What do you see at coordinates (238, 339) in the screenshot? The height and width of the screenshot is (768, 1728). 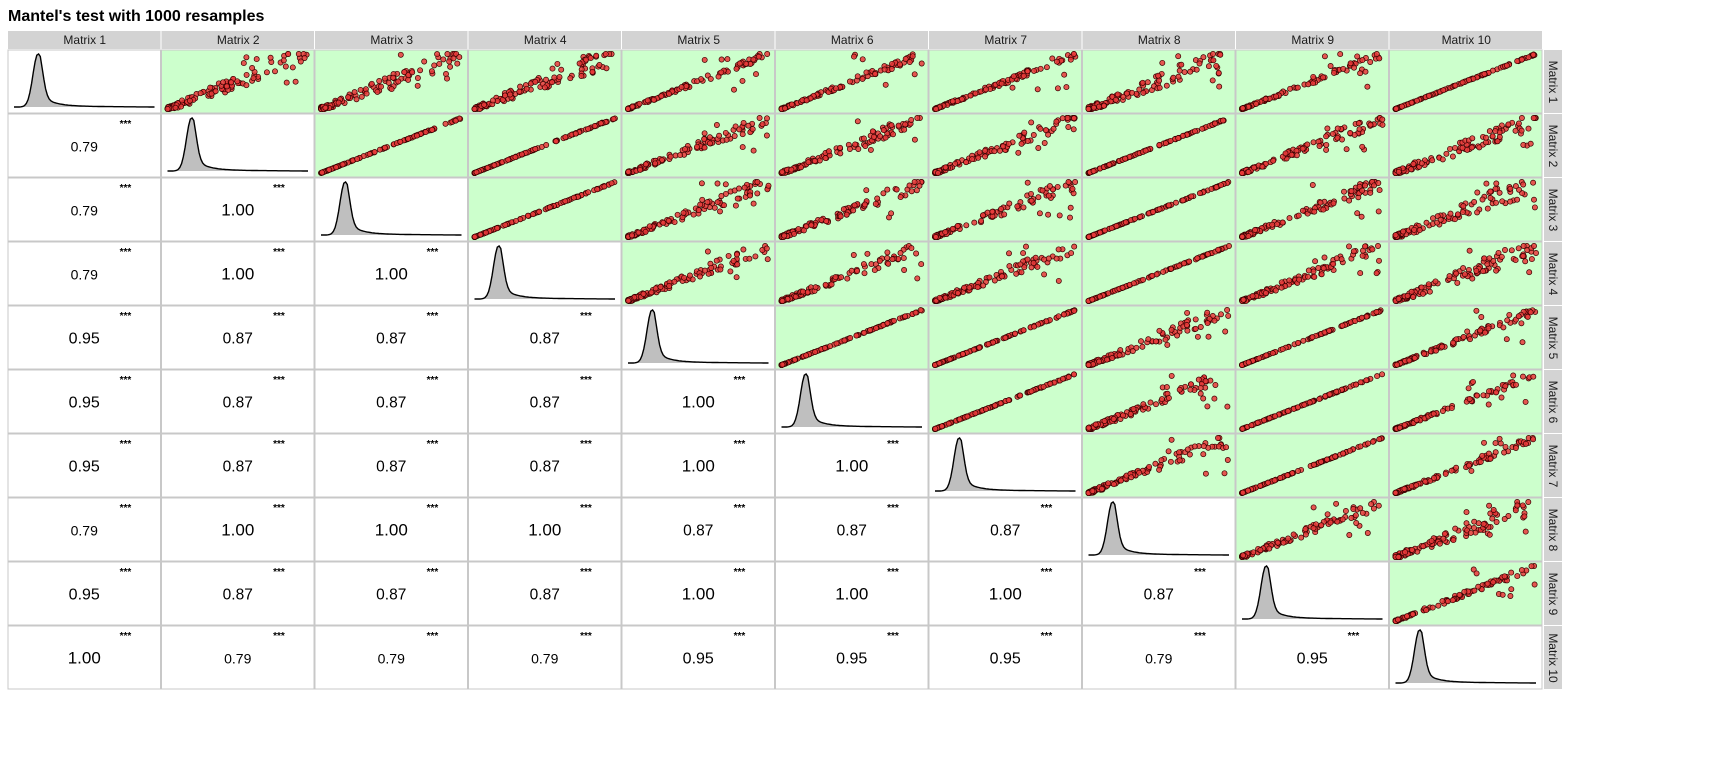 I see `corr-value: 0.87` at bounding box center [238, 339].